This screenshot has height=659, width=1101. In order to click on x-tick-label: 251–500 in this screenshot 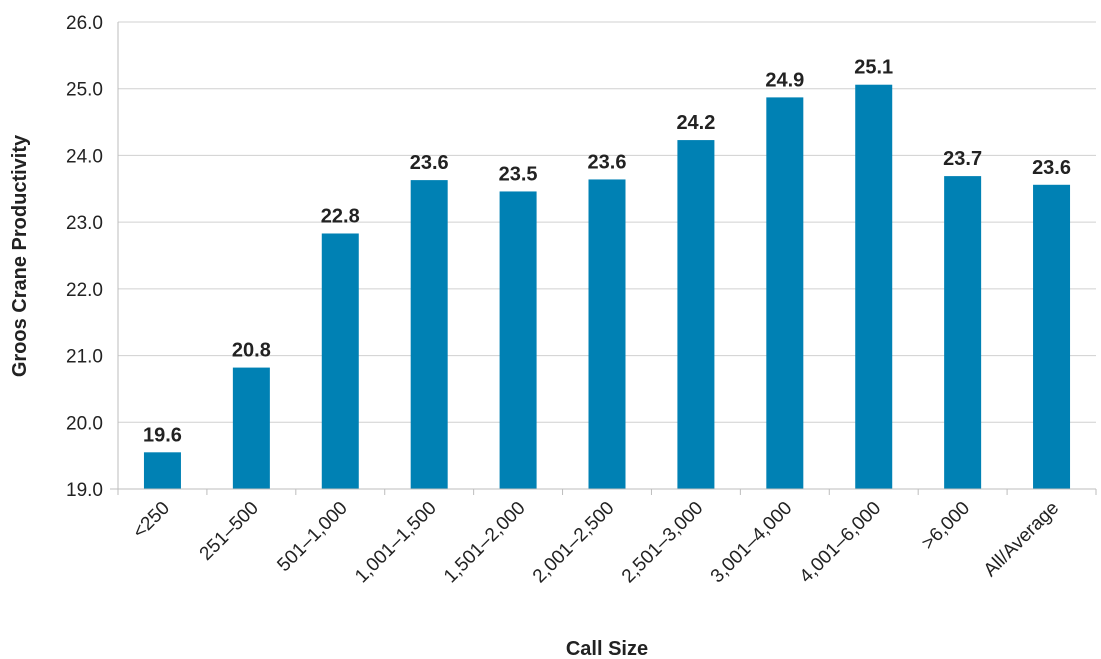, I will do `click(229, 531)`.